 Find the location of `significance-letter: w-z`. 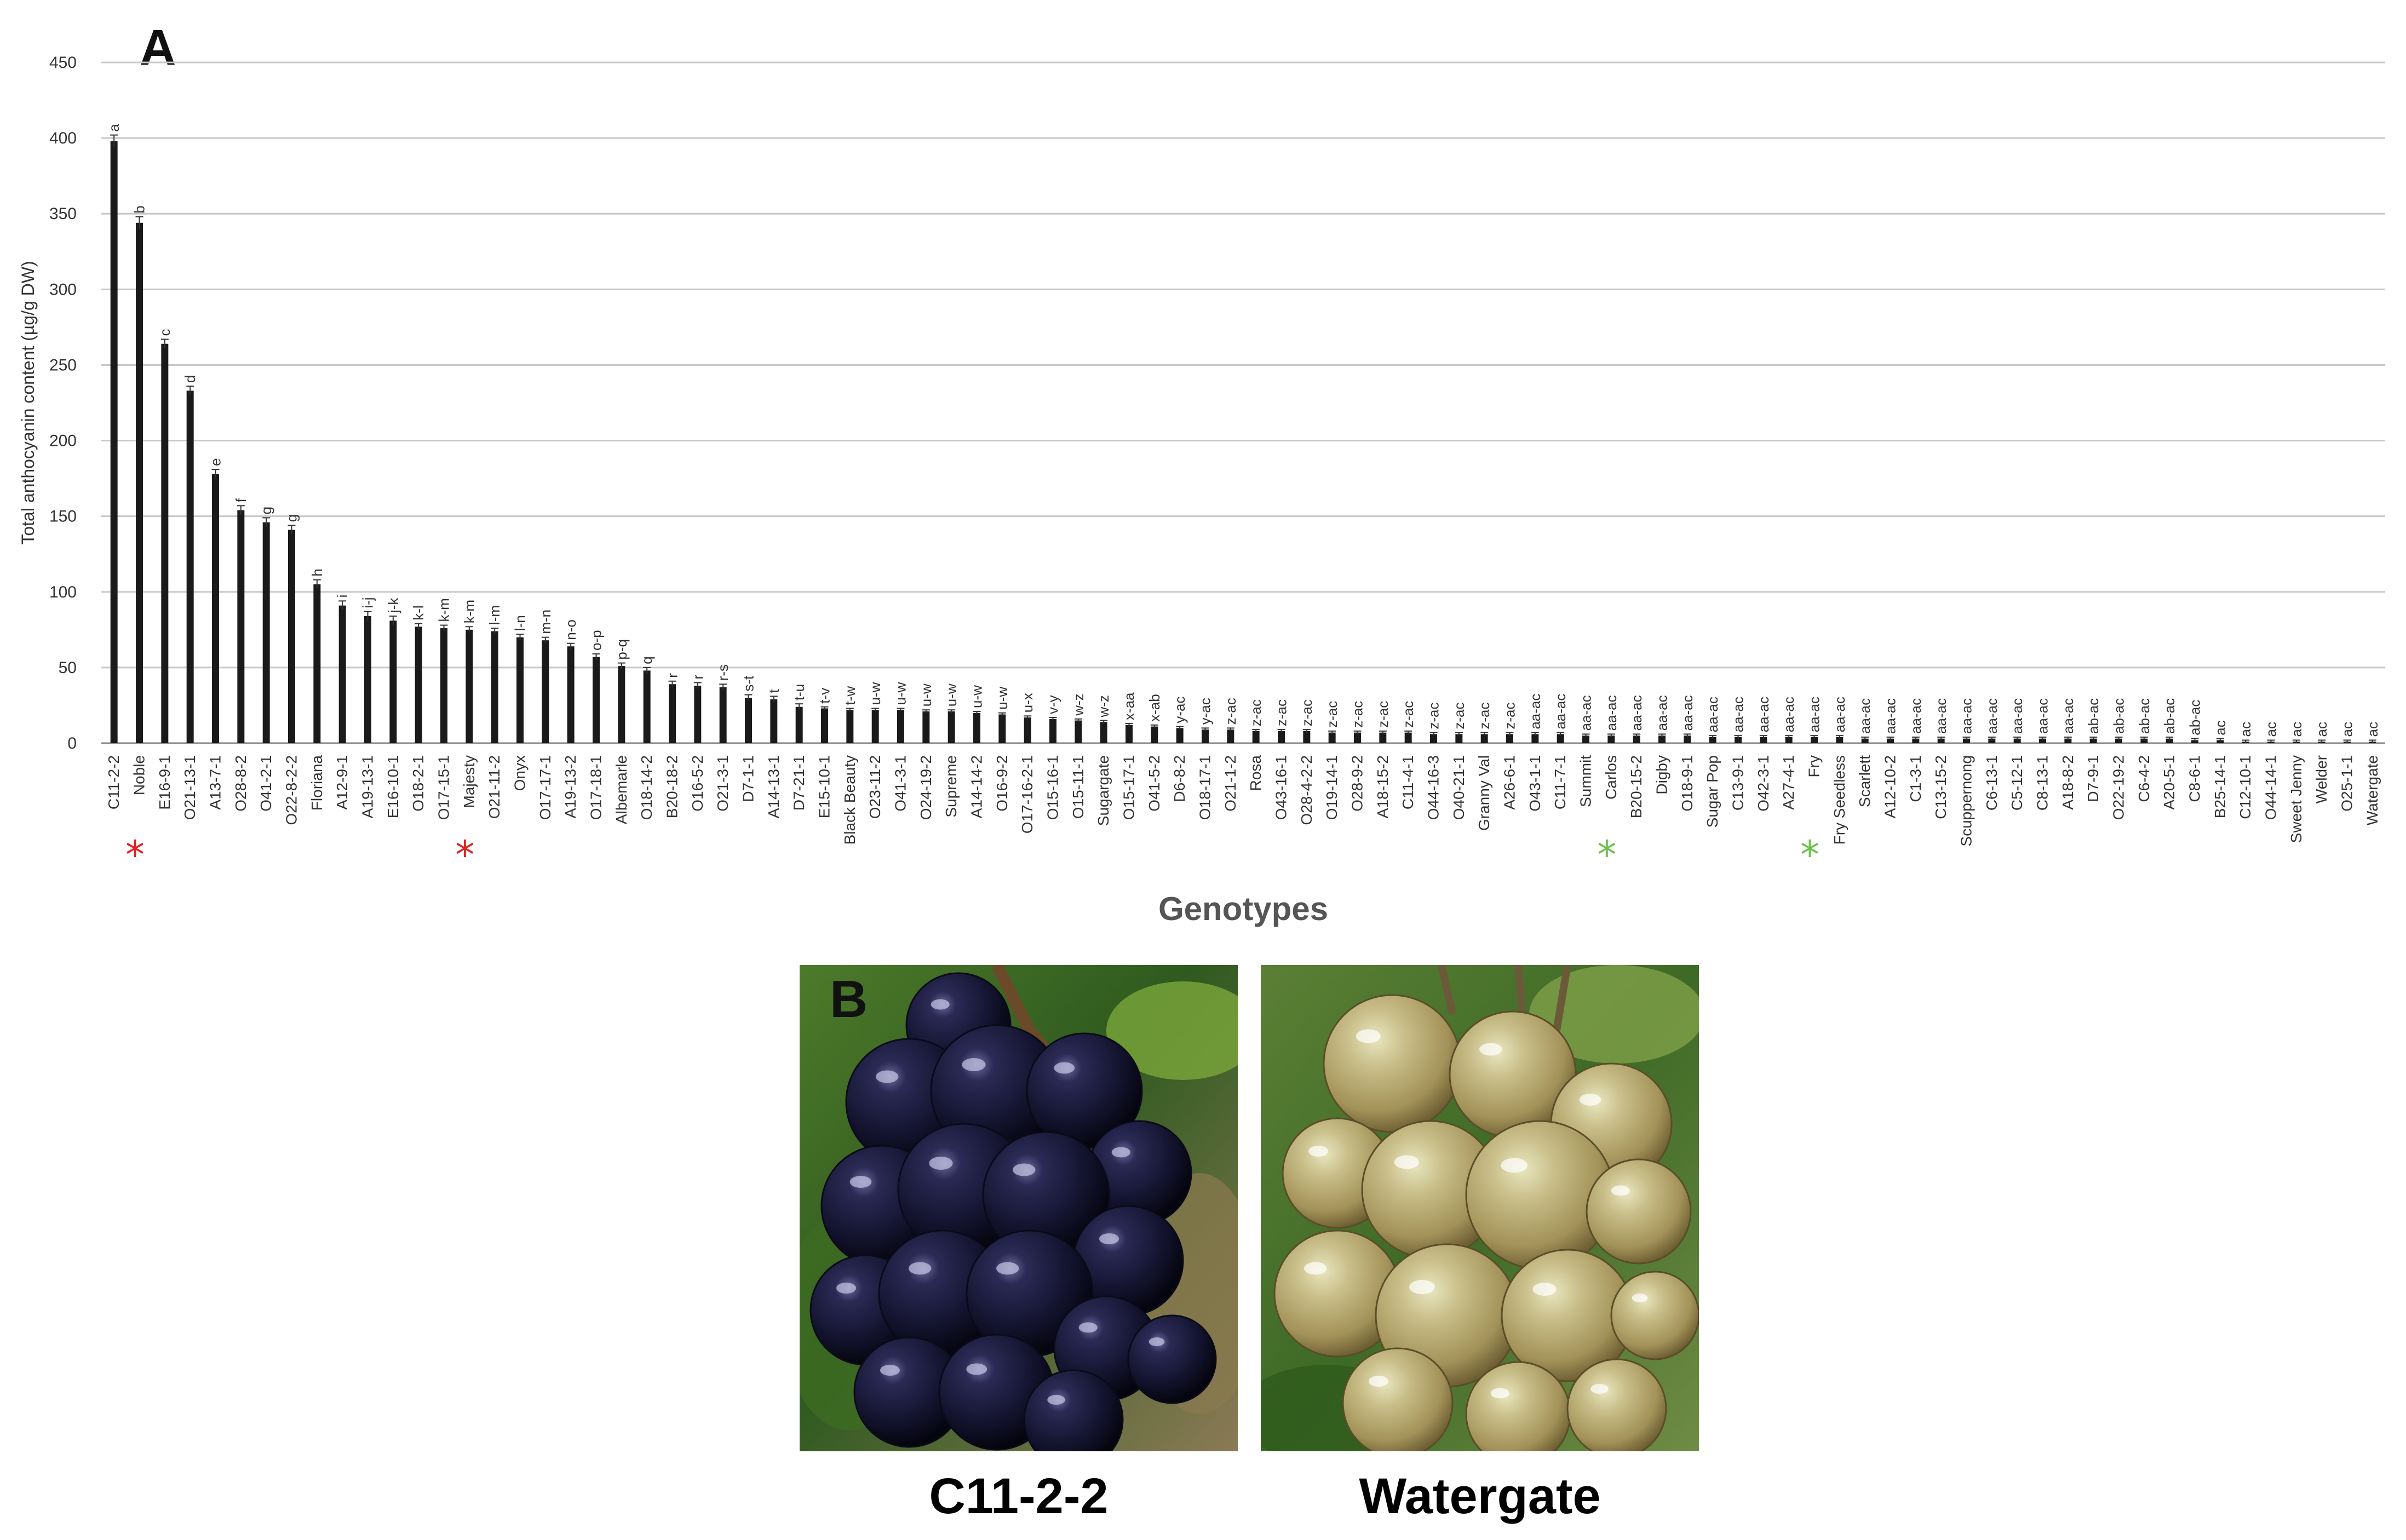

significance-letter: w-z is located at coordinates (1078, 704).